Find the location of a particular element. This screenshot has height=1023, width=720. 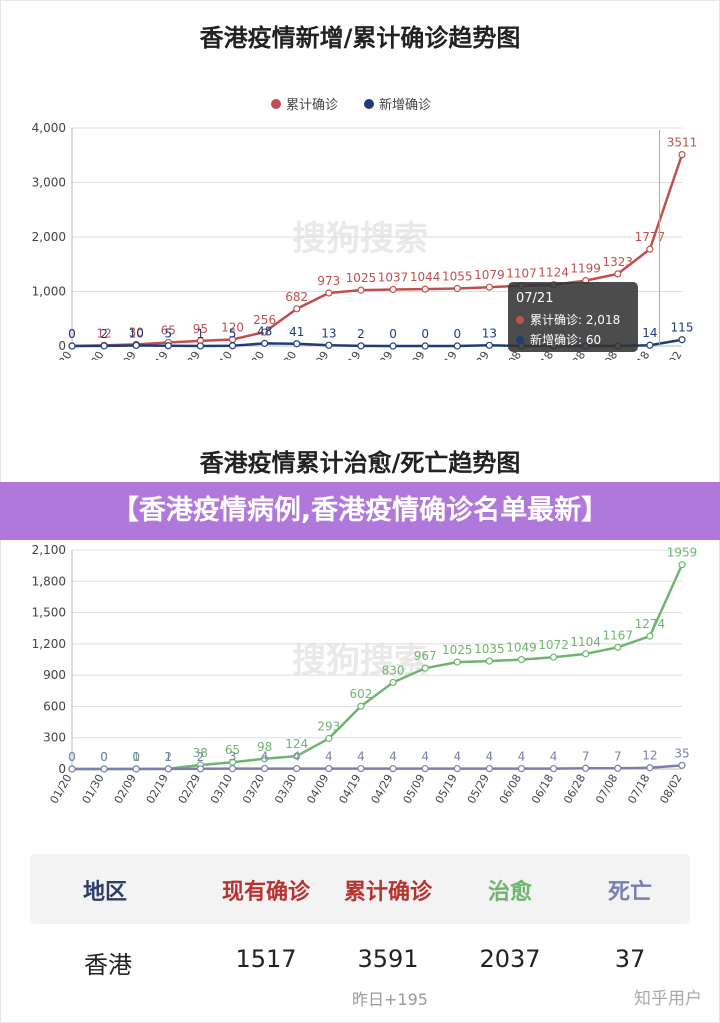

bottom-chart-title: 香港疫情累计治愈/死亡趋势图 is located at coordinates (360, 463).